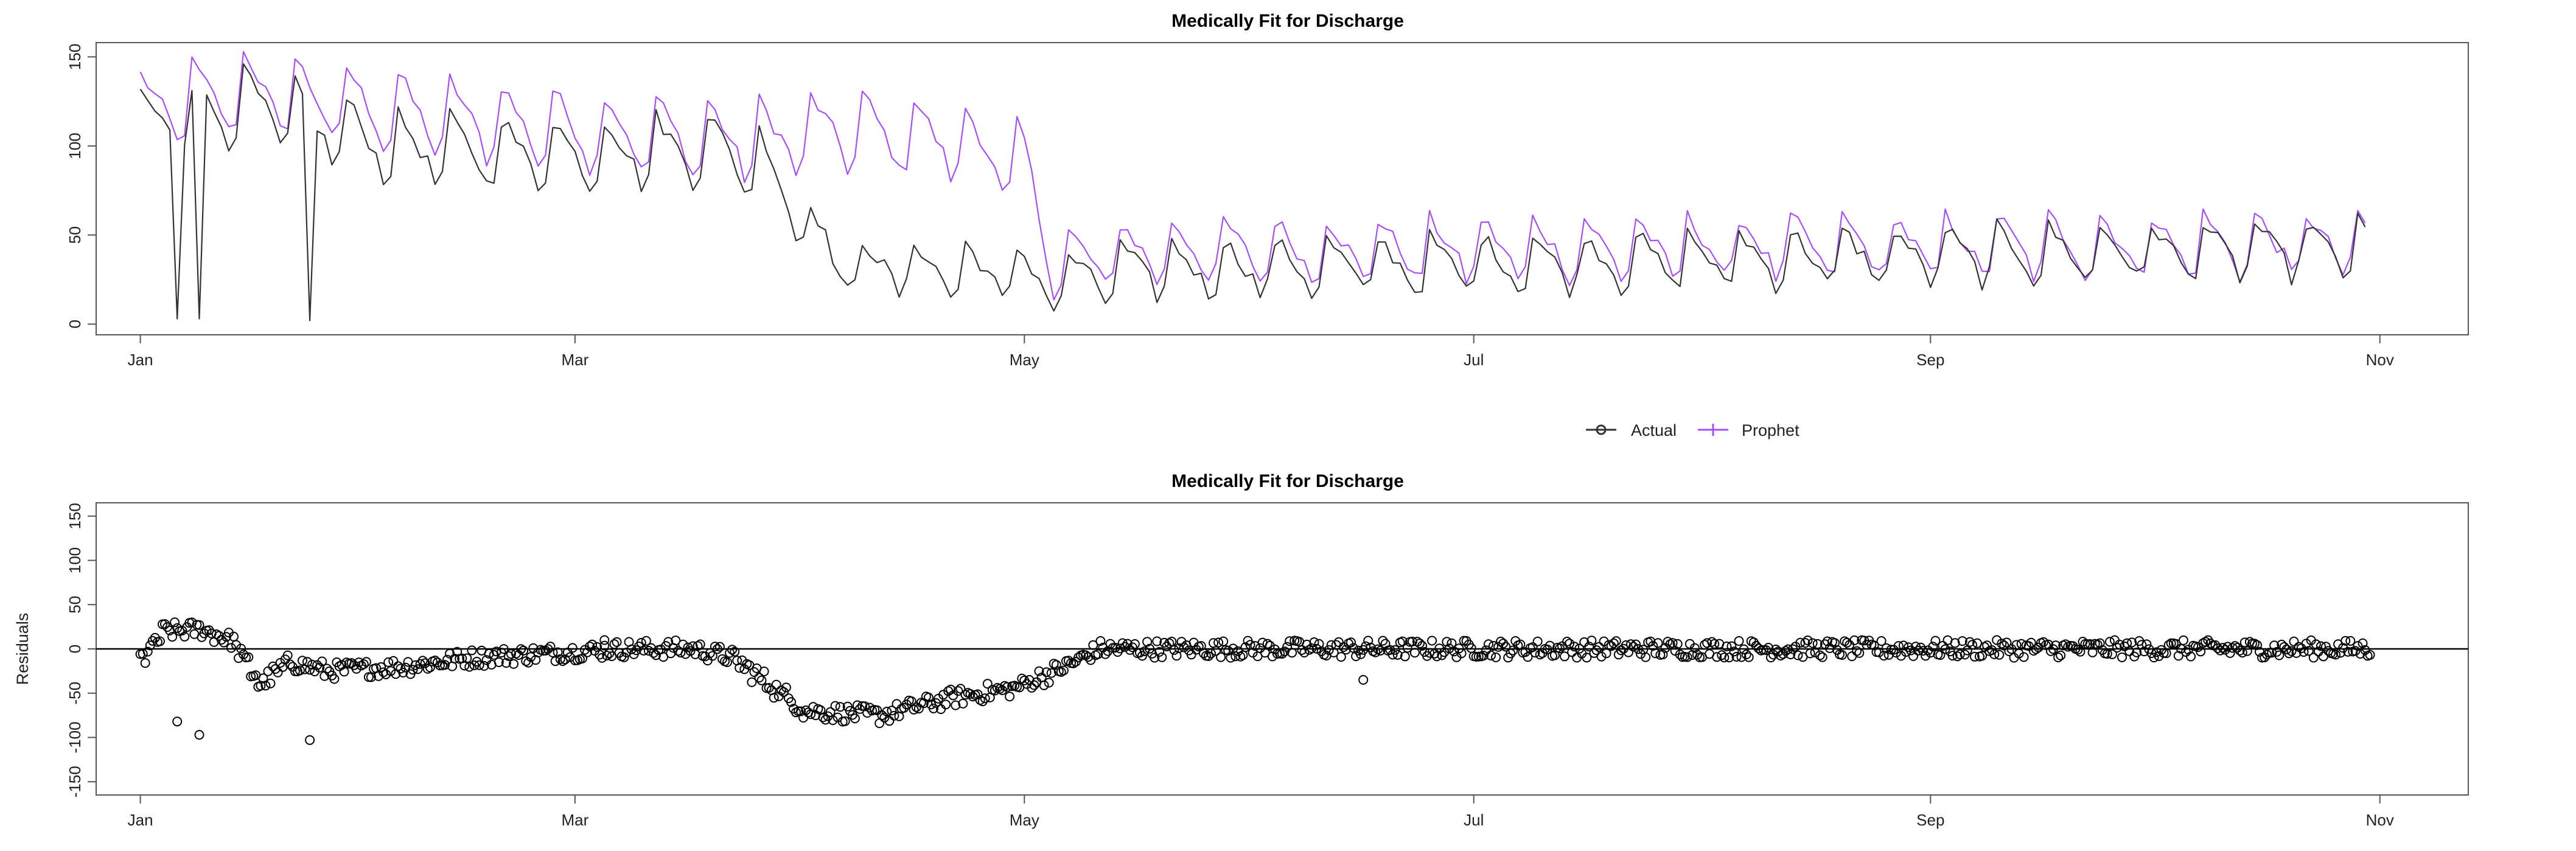 Image resolution: width=2576 pixels, height=851 pixels. I want to click on y-tick-label: -150, so click(75, 781).